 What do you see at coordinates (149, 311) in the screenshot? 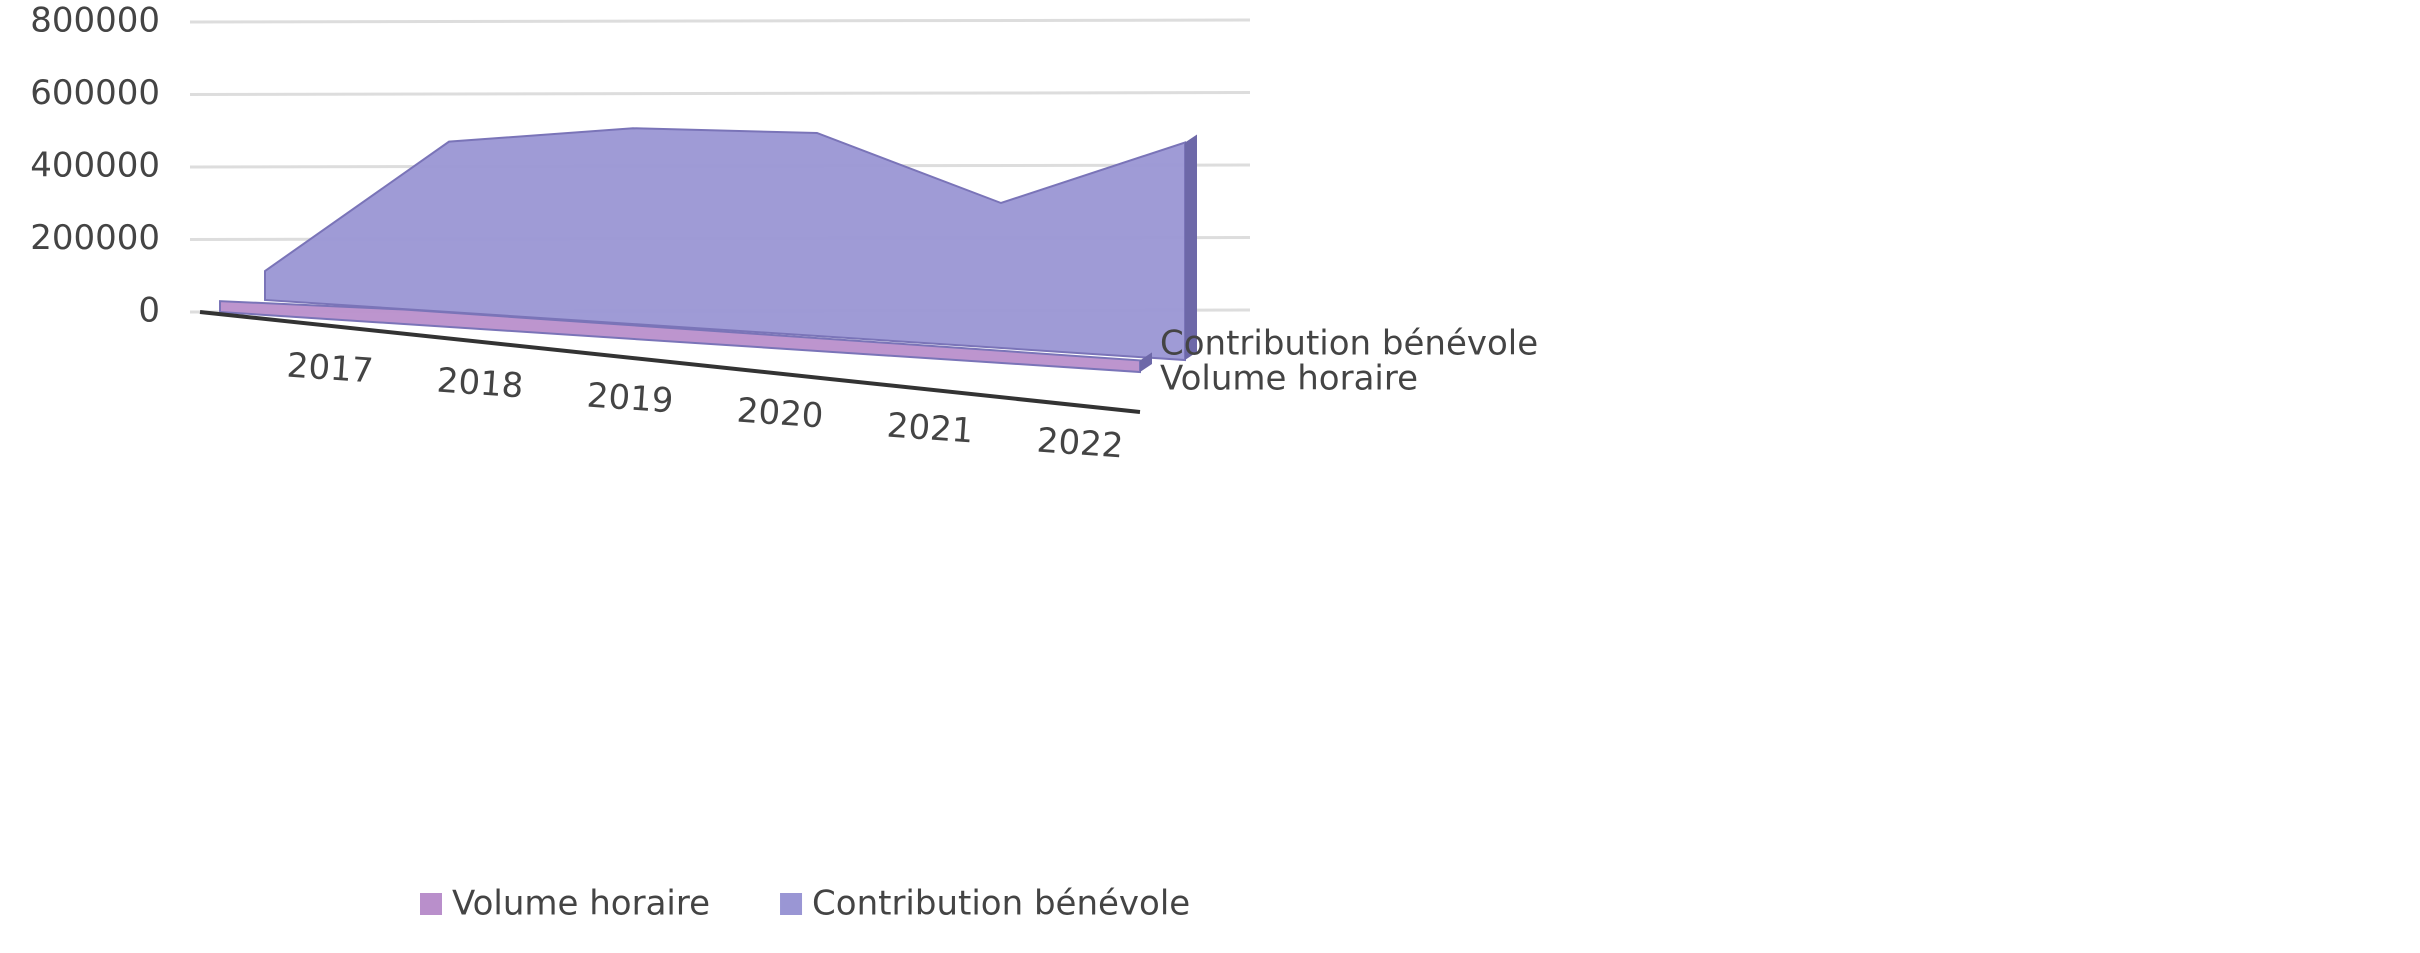
I see `y-tick-label: 0` at bounding box center [149, 311].